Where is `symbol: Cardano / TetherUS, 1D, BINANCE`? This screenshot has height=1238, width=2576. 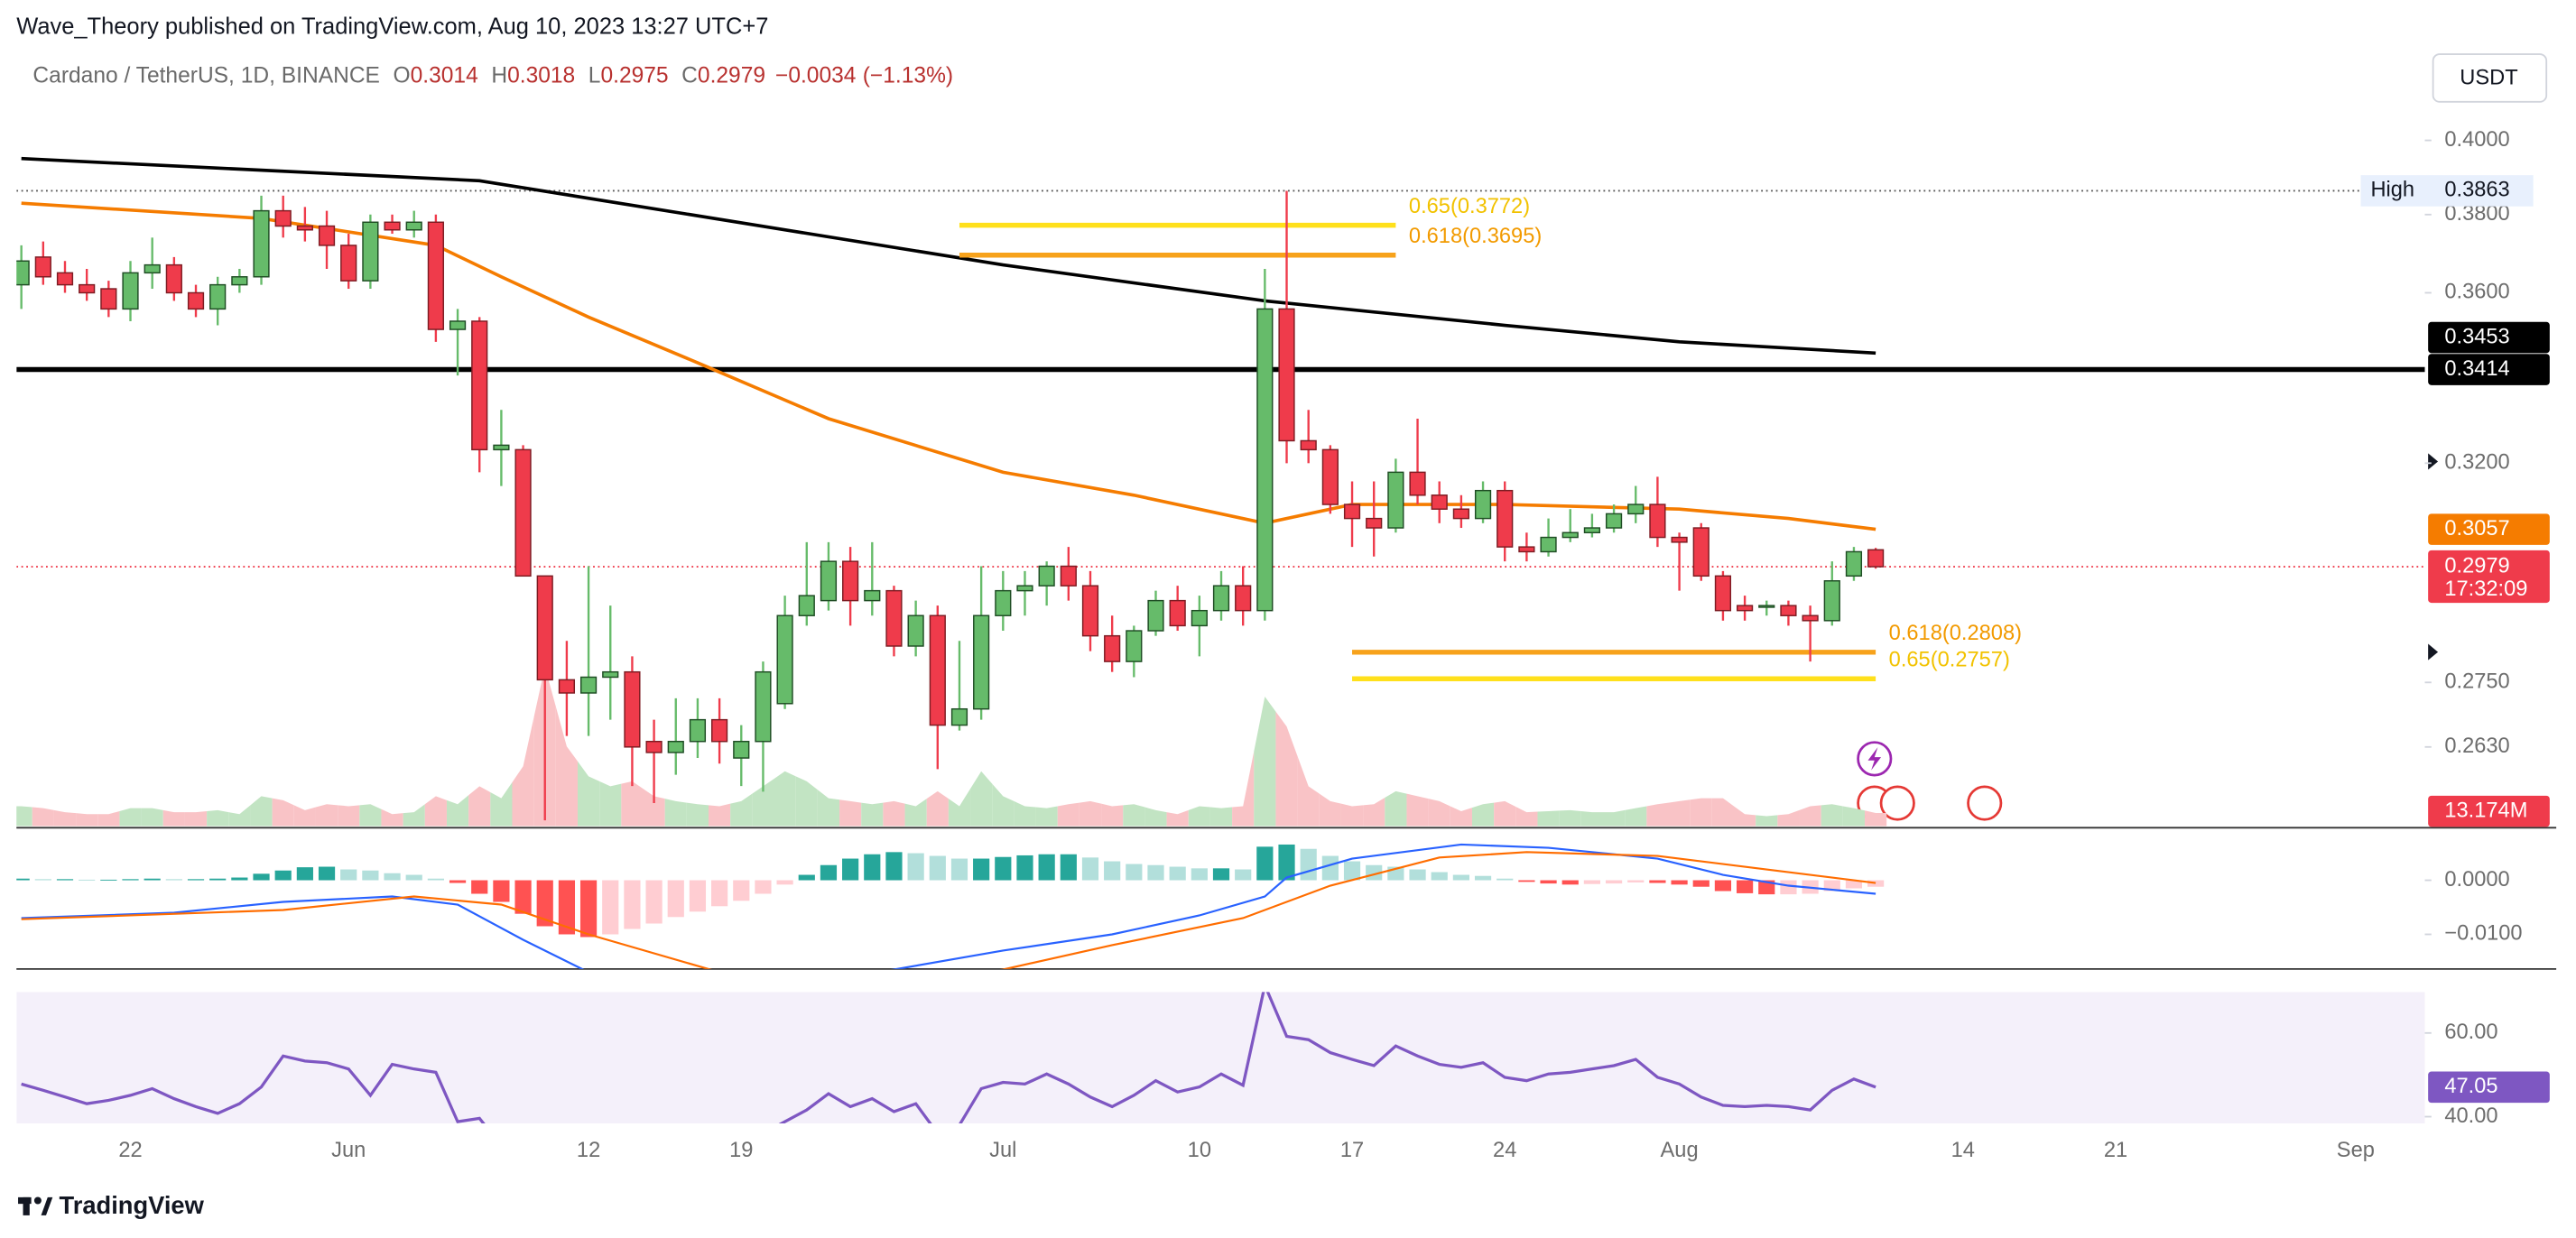
symbol: Cardano / TetherUS, 1D, BINANCE is located at coordinates (206, 76).